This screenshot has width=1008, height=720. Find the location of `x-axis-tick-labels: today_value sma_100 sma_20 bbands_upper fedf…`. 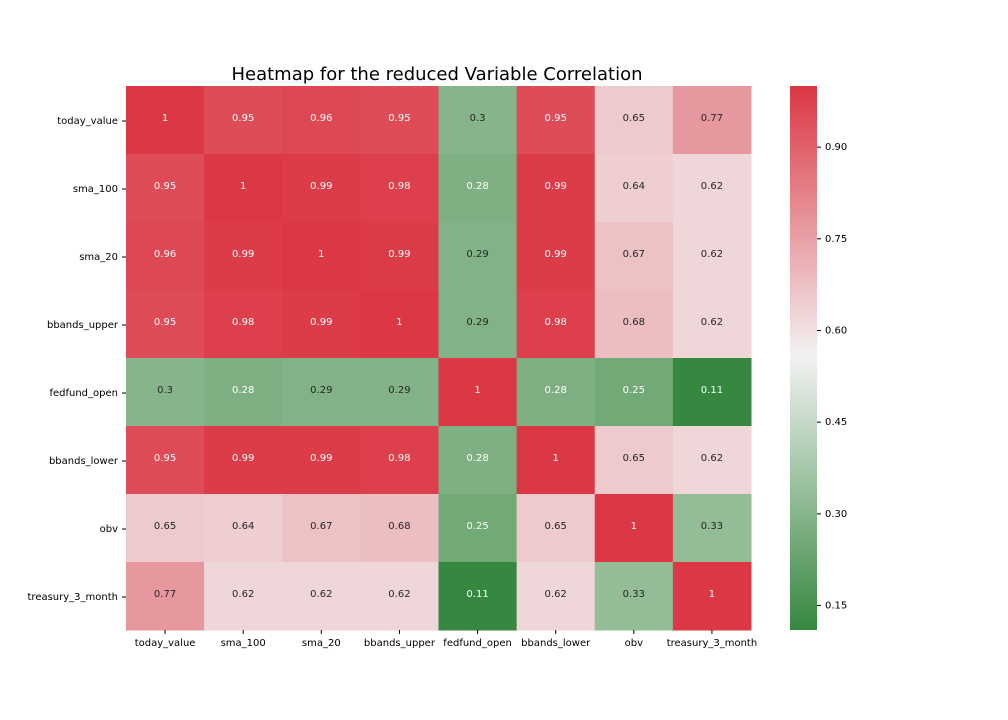

x-axis-tick-labels: today_value sma_100 sma_20 bbands_upper fedf… is located at coordinates (446, 639).